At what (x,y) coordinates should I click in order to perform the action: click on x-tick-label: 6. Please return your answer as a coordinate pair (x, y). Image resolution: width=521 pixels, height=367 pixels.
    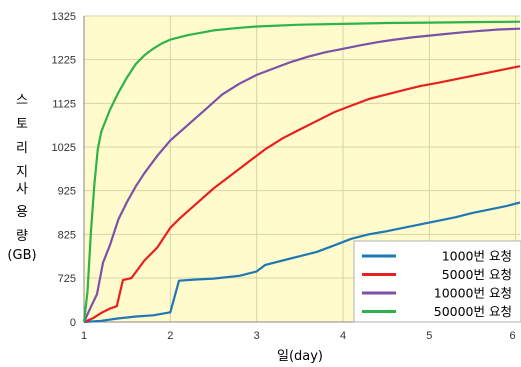
    Looking at the image, I should click on (513, 336).